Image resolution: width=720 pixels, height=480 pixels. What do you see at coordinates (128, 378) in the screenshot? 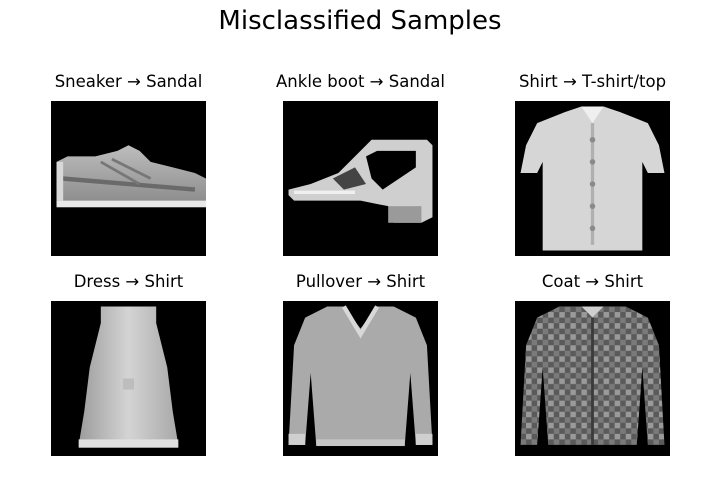
I see `dress-image` at bounding box center [128, 378].